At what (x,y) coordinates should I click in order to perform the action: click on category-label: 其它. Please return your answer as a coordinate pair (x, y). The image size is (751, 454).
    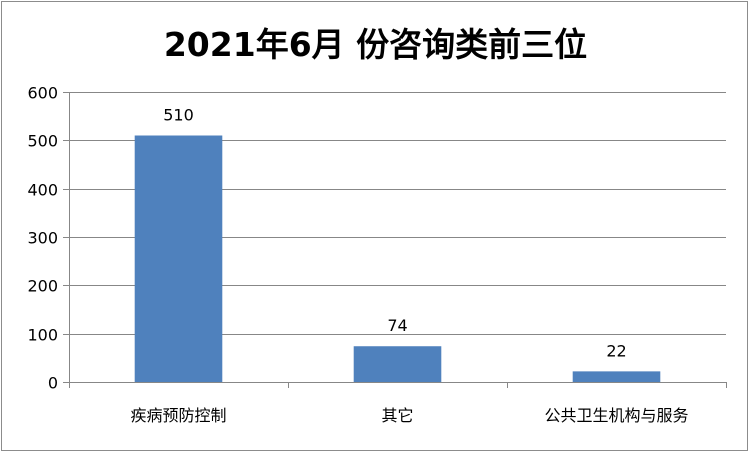
    Looking at the image, I should click on (397, 415).